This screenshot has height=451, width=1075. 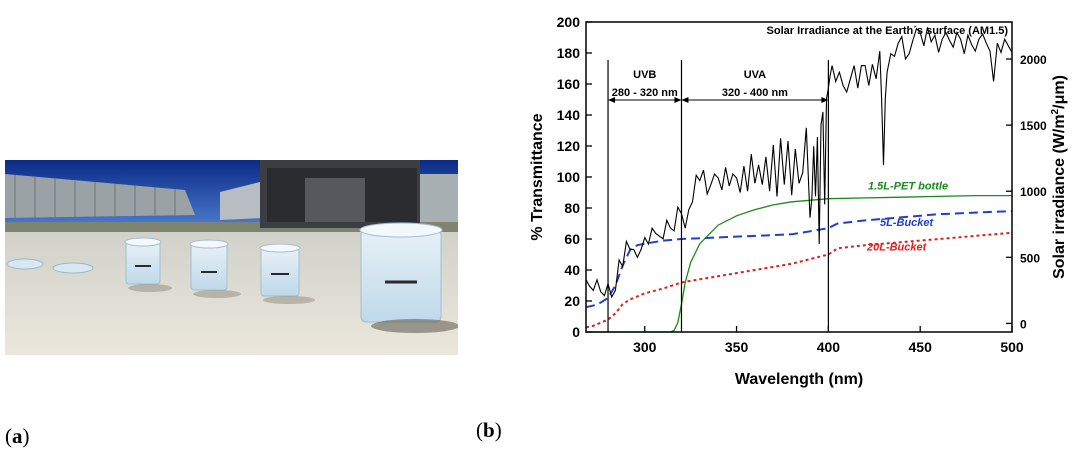 What do you see at coordinates (1033, 60) in the screenshot?
I see `y2-tick-label: 2000` at bounding box center [1033, 60].